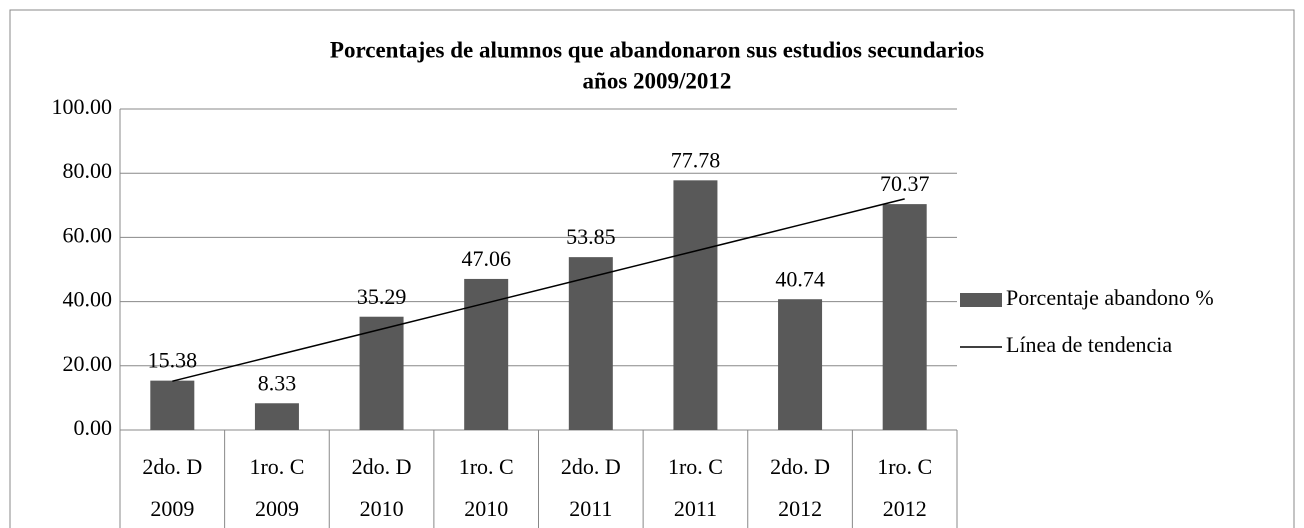 This screenshot has width=1304, height=528. What do you see at coordinates (88, 234) in the screenshot?
I see `y-tick-label: 60.00` at bounding box center [88, 234].